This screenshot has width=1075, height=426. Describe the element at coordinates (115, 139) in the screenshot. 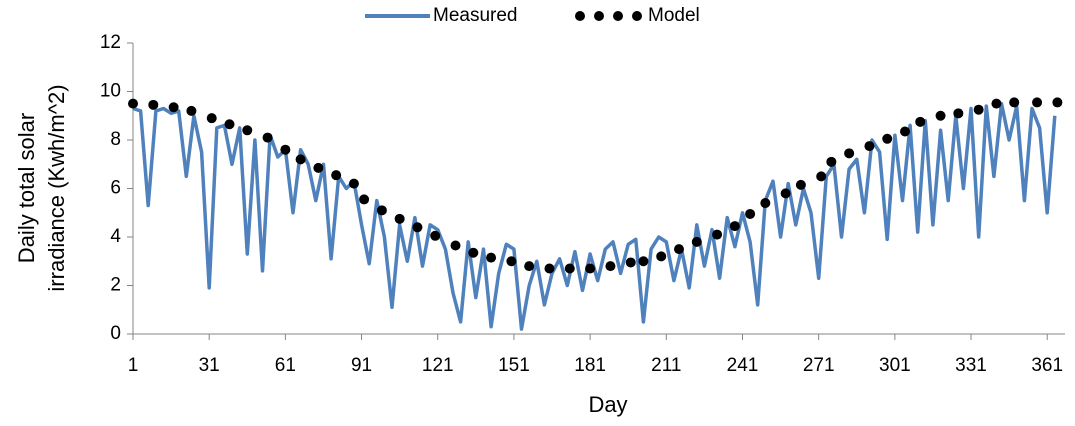

I see `y-tick-label: 8` at that location.